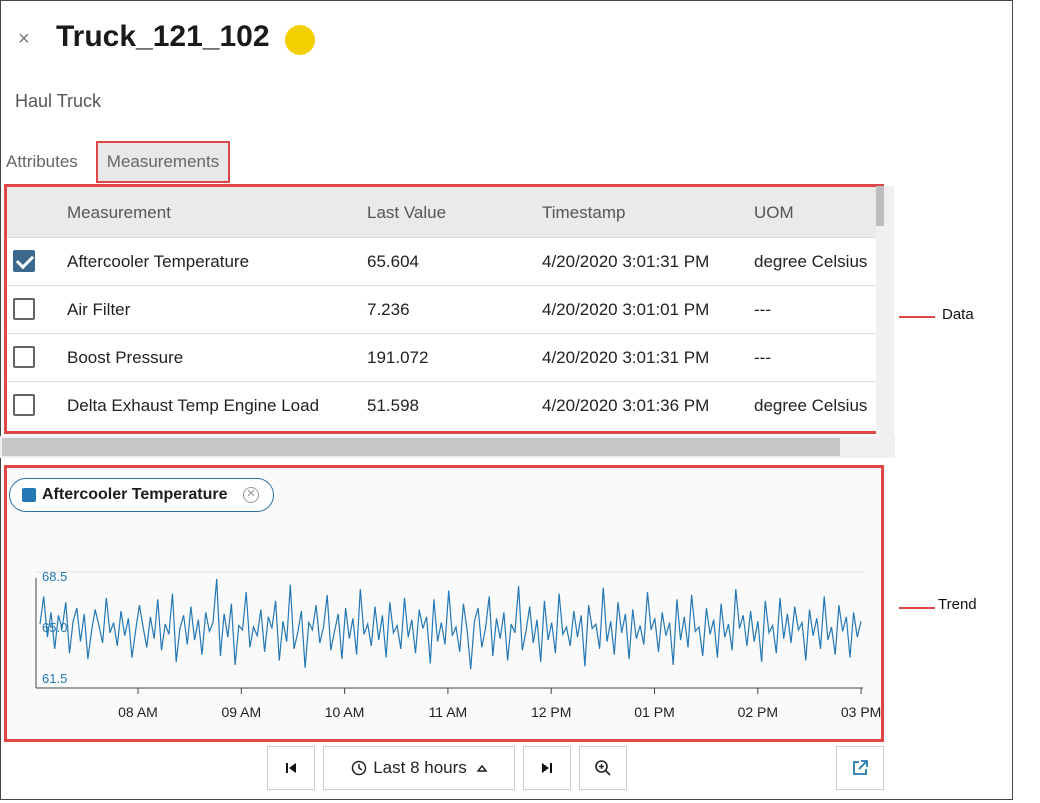  I want to click on time-range-label: Last 8 hours, so click(420, 767).